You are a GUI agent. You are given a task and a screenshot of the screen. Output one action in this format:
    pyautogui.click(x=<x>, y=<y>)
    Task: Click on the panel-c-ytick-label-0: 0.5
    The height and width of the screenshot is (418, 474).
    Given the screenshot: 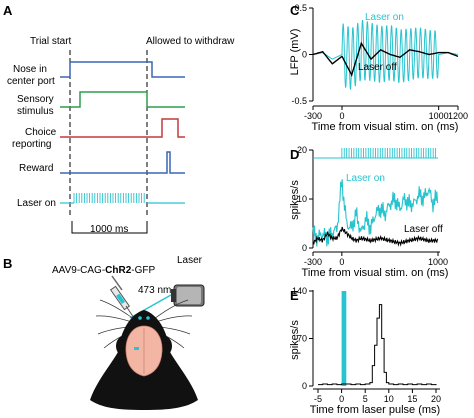 What is the action you would take?
    pyautogui.click(x=300, y=8)
    